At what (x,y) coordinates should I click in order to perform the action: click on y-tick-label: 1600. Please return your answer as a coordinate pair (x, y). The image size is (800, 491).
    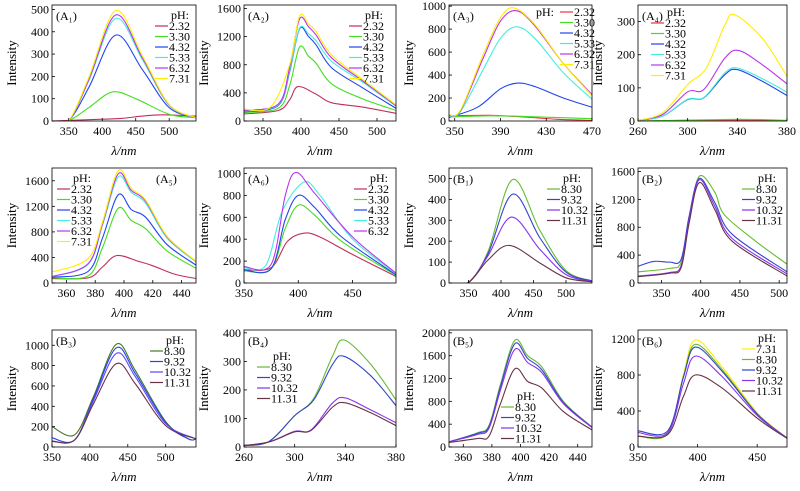
    Looking at the image, I should click on (229, 9).